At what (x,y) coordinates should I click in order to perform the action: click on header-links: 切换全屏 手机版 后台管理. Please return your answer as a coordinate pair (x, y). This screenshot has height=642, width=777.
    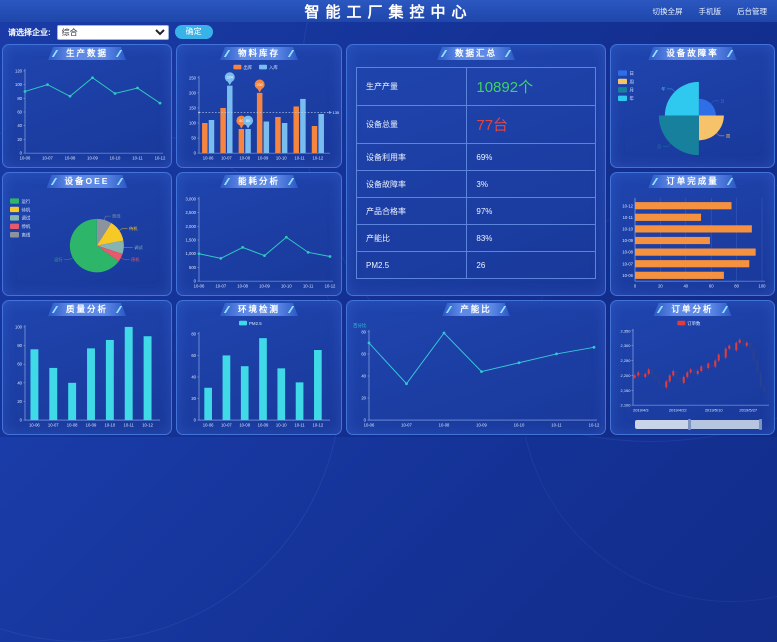
    Looking at the image, I should click on (710, 11).